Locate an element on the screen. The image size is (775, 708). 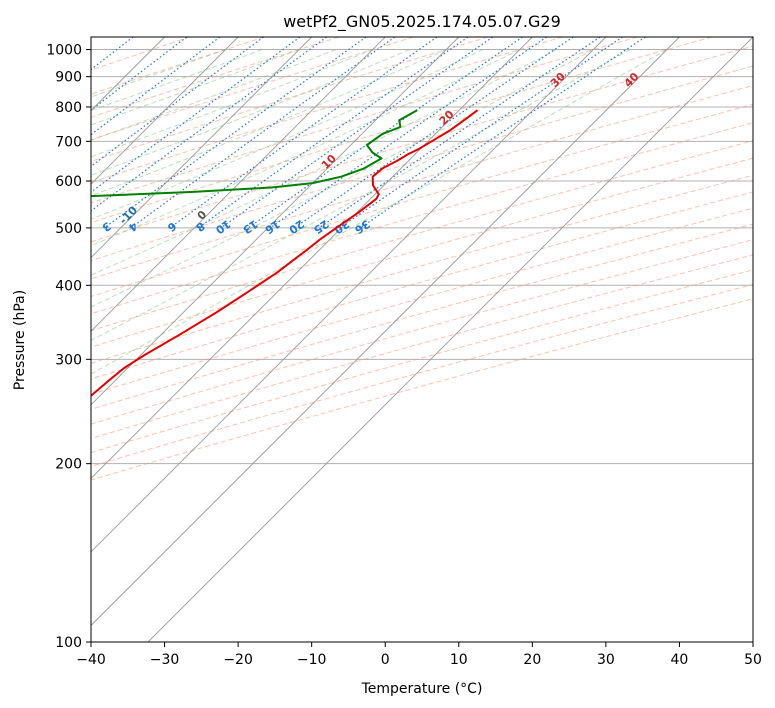
y-tick-label: 1000 is located at coordinates (64, 51).